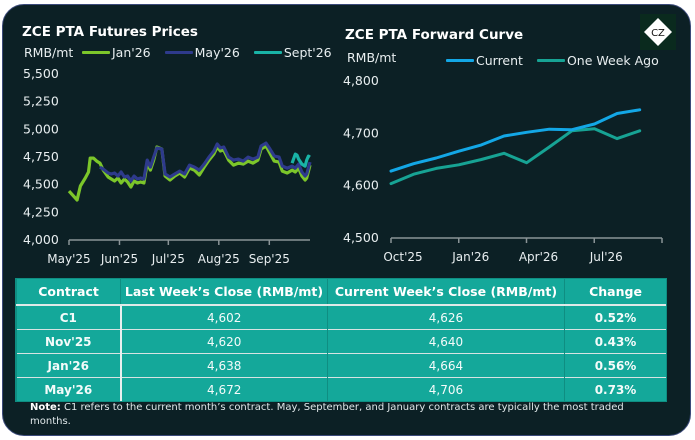 Image resolution: width=695 pixels, height=440 pixels. What do you see at coordinates (361, 132) in the screenshot?
I see `y-tick-label: 4,700` at bounding box center [361, 132].